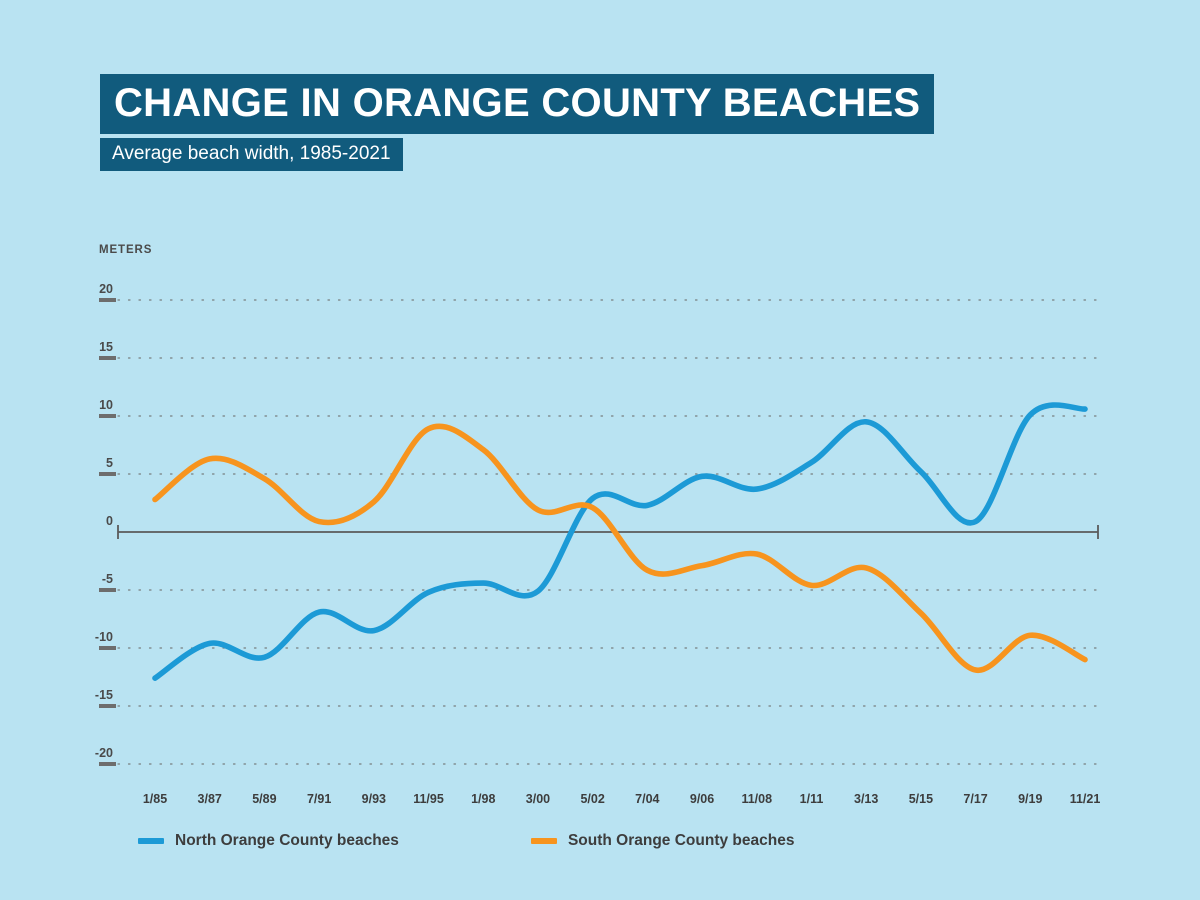  Describe the element at coordinates (104, 695) in the screenshot. I see `y-tick-label: -15` at that location.